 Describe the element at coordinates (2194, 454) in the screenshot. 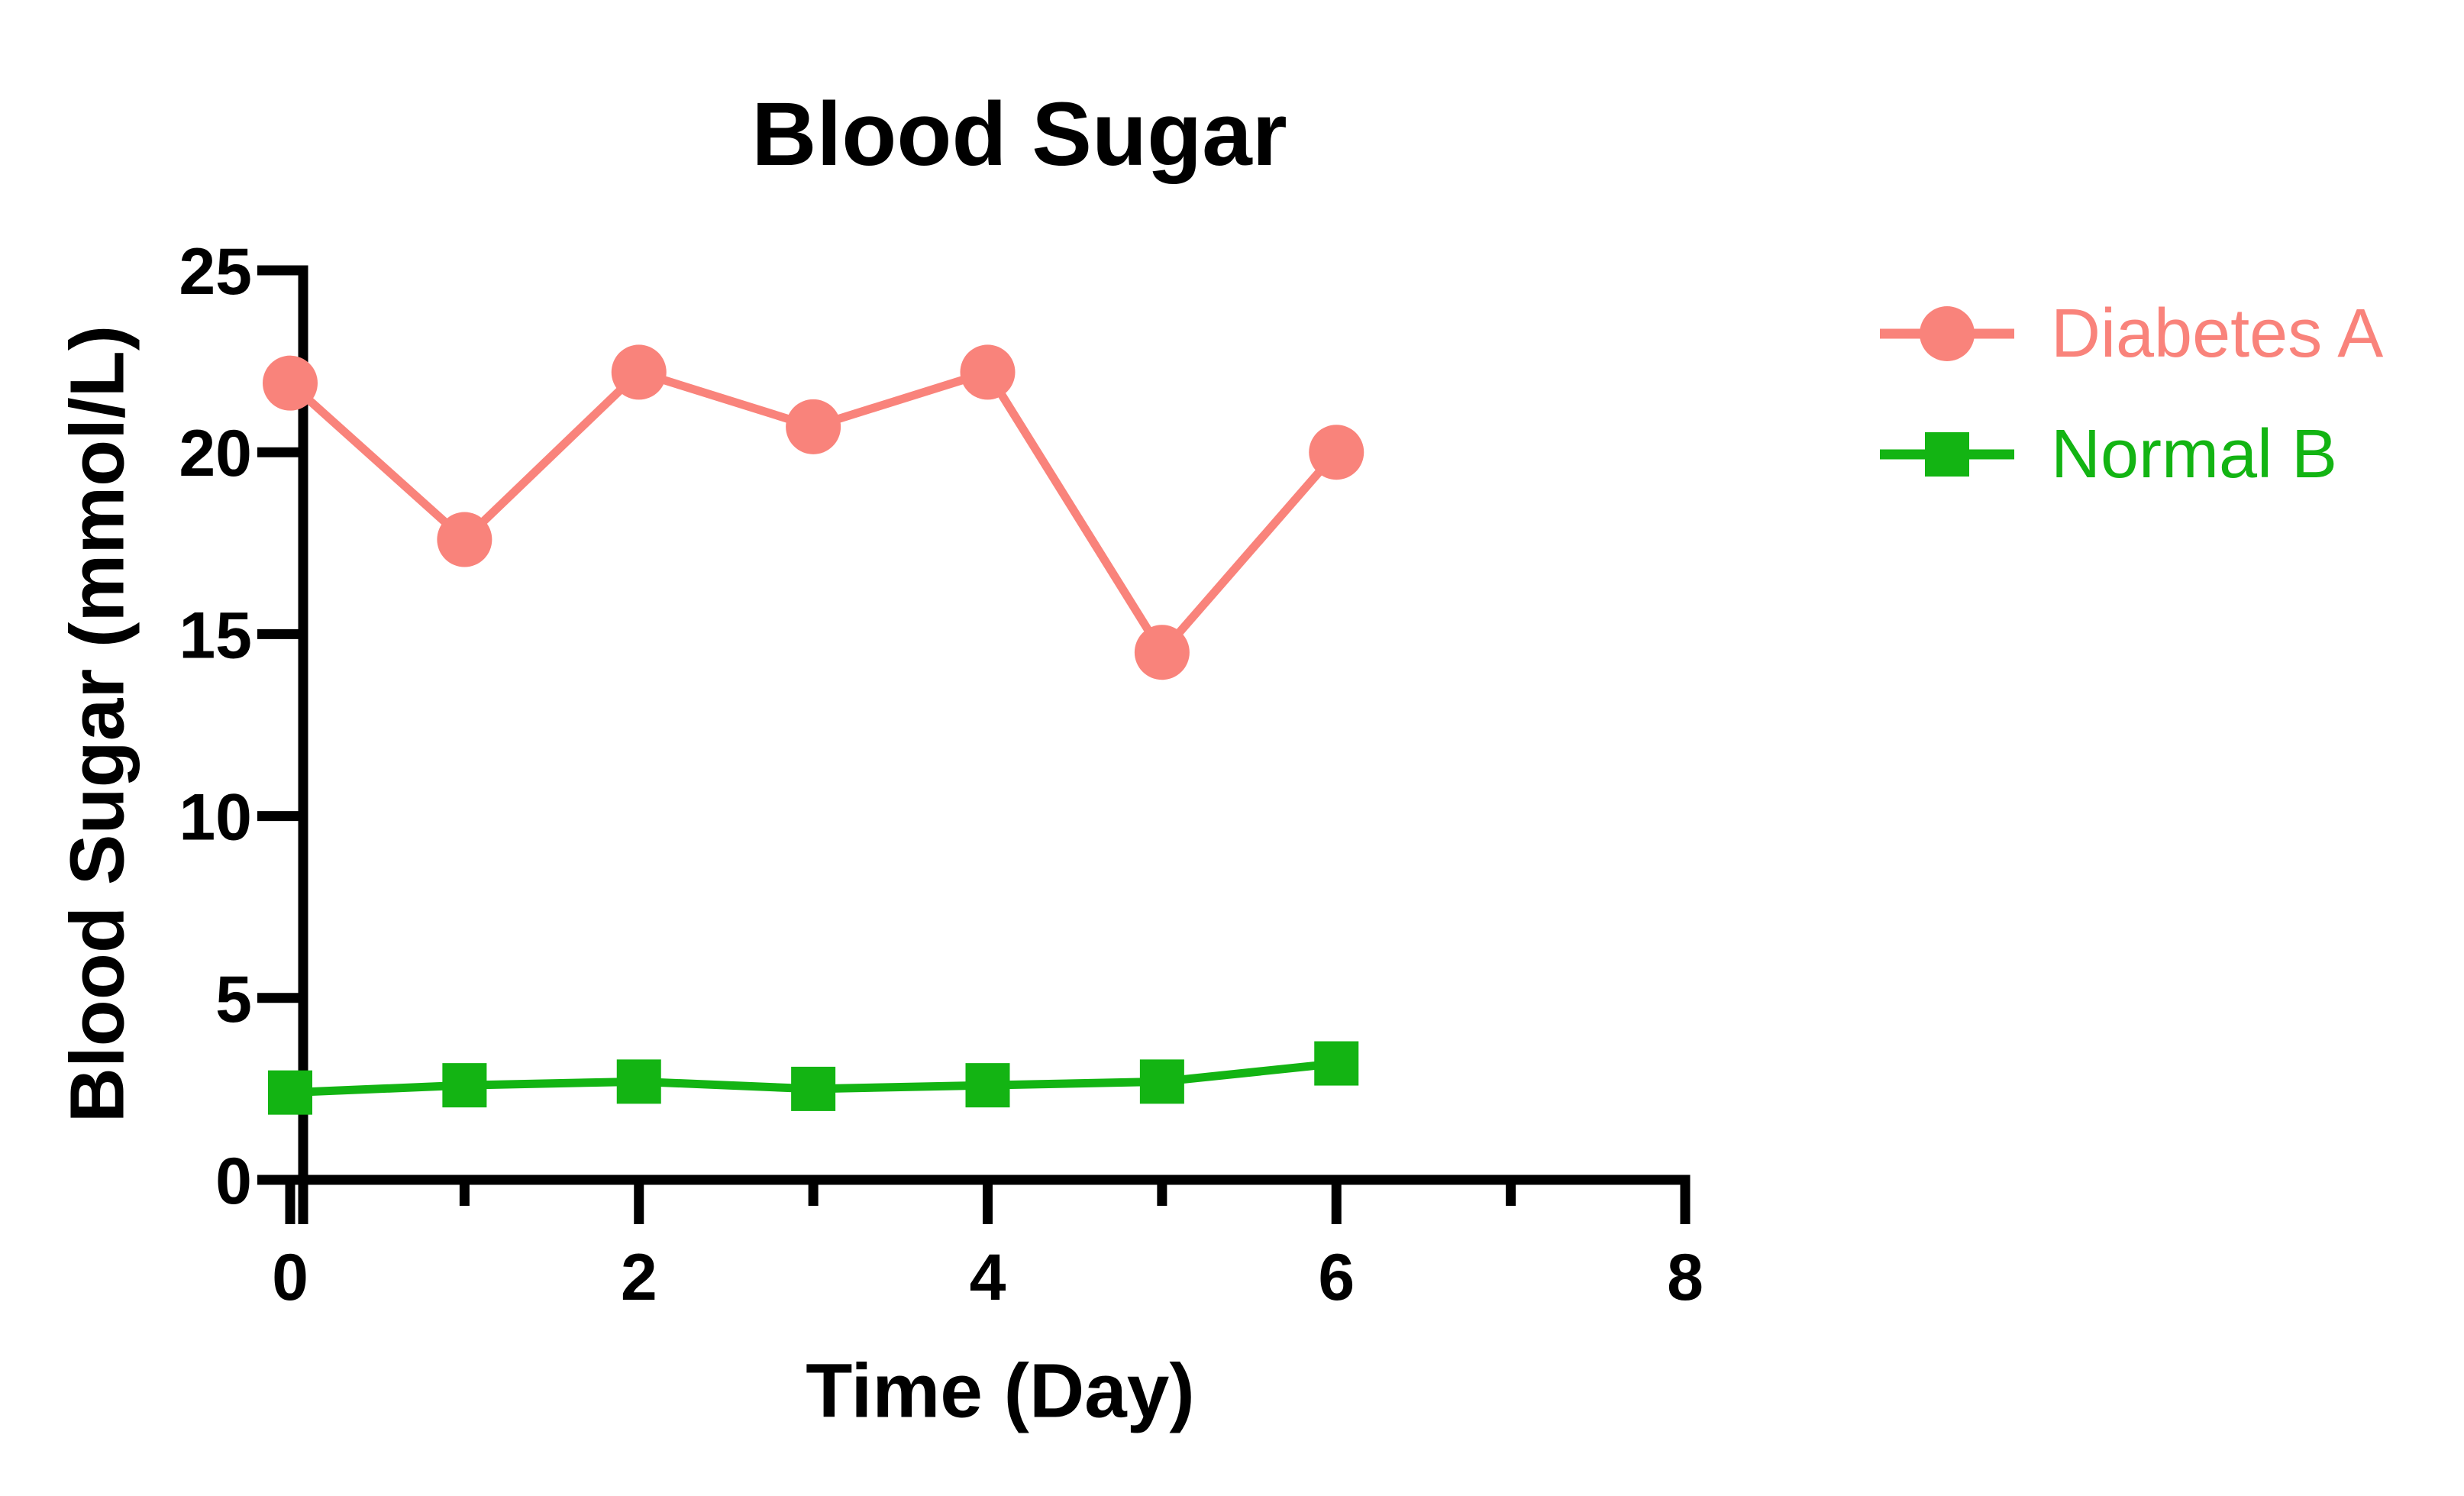

I see `legend-label-normal-b: Normal B` at that location.